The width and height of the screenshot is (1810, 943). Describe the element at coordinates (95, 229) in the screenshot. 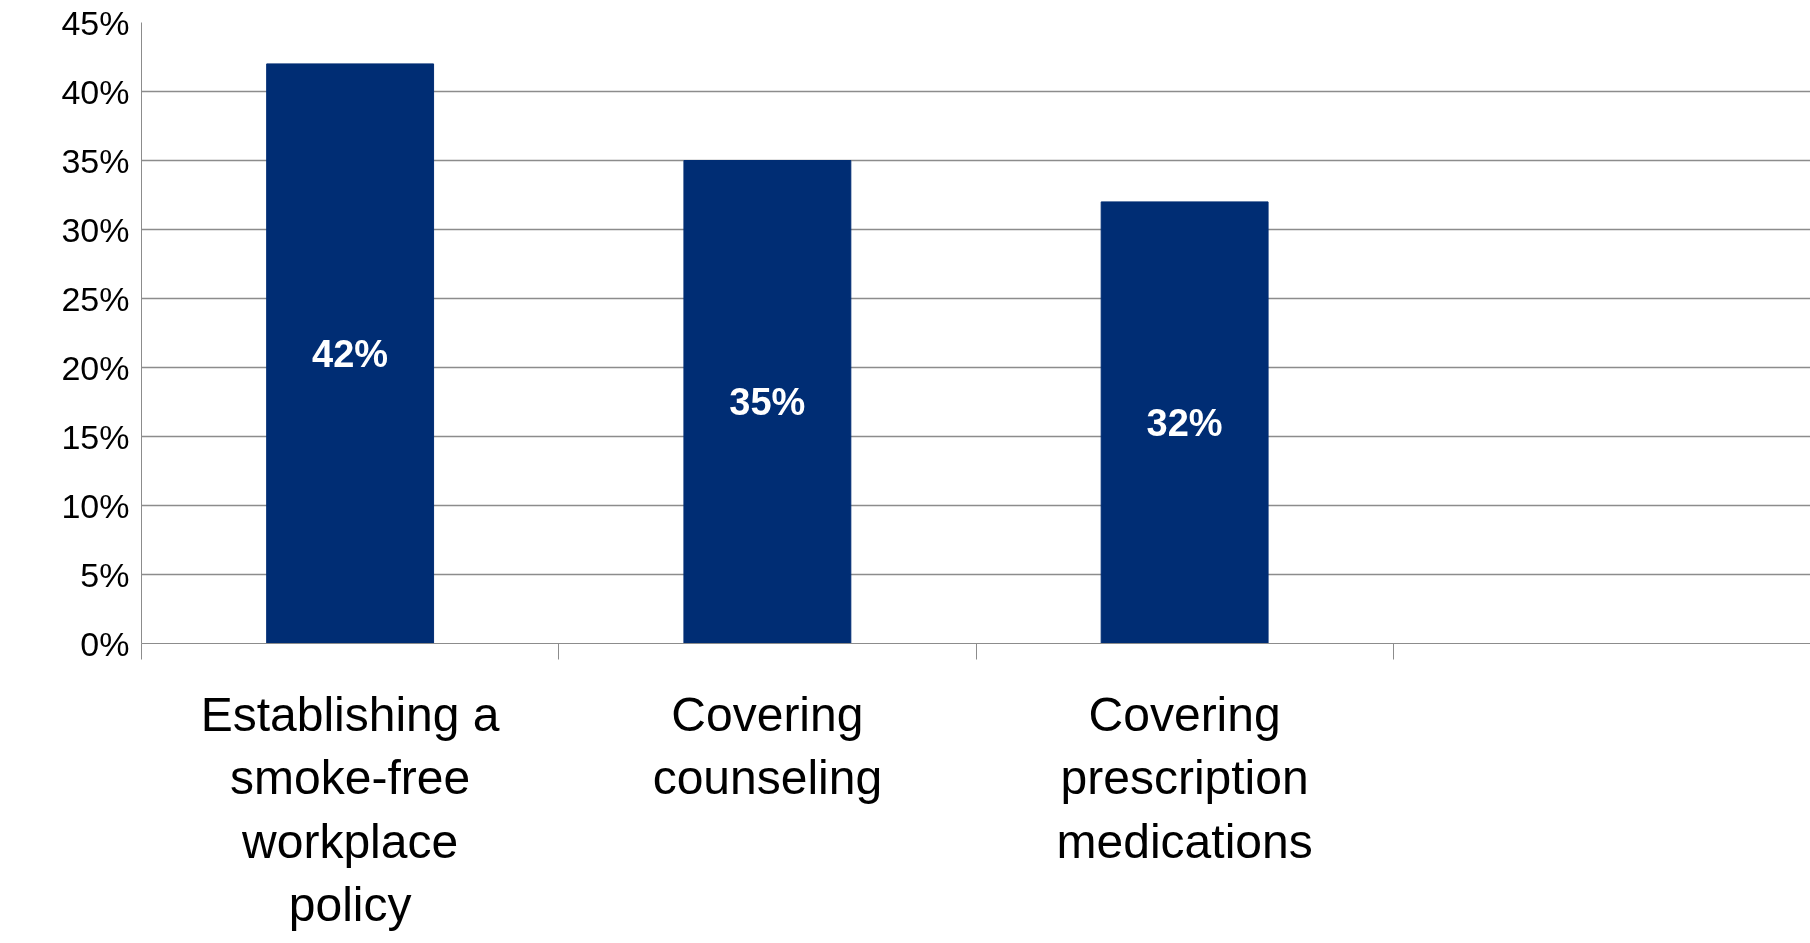

I see `y-tick-label: 30%` at that location.